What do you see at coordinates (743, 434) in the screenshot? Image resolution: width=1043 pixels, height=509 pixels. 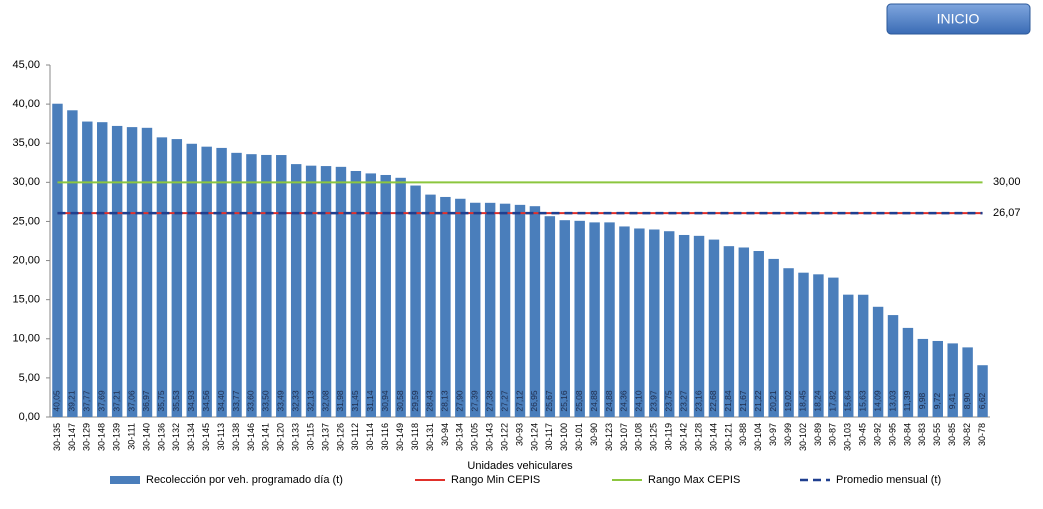 I see `x-tick-label: 30-88` at bounding box center [743, 434].